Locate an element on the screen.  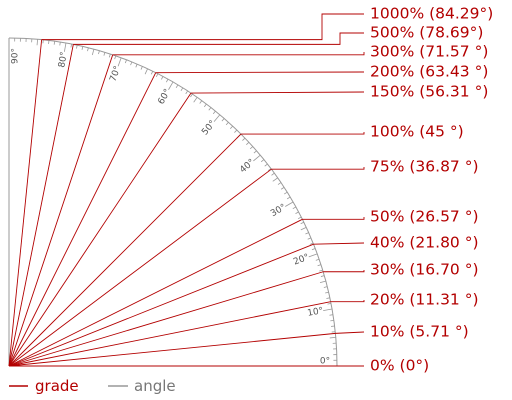
angle-tick-label: 50° is located at coordinates (209, 128).